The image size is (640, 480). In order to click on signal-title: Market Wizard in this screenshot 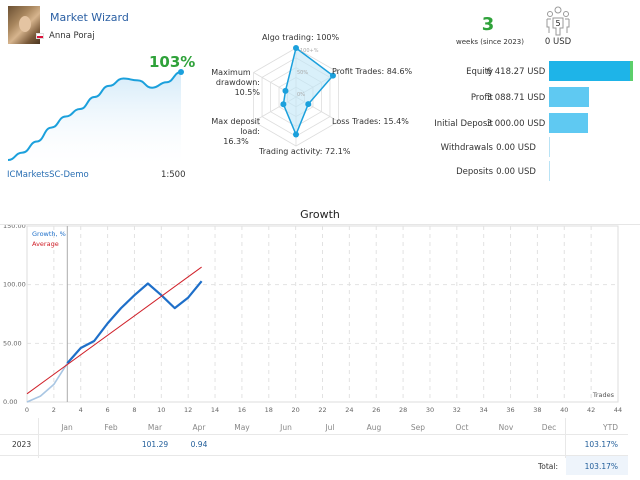, I will do `click(89, 17)`.